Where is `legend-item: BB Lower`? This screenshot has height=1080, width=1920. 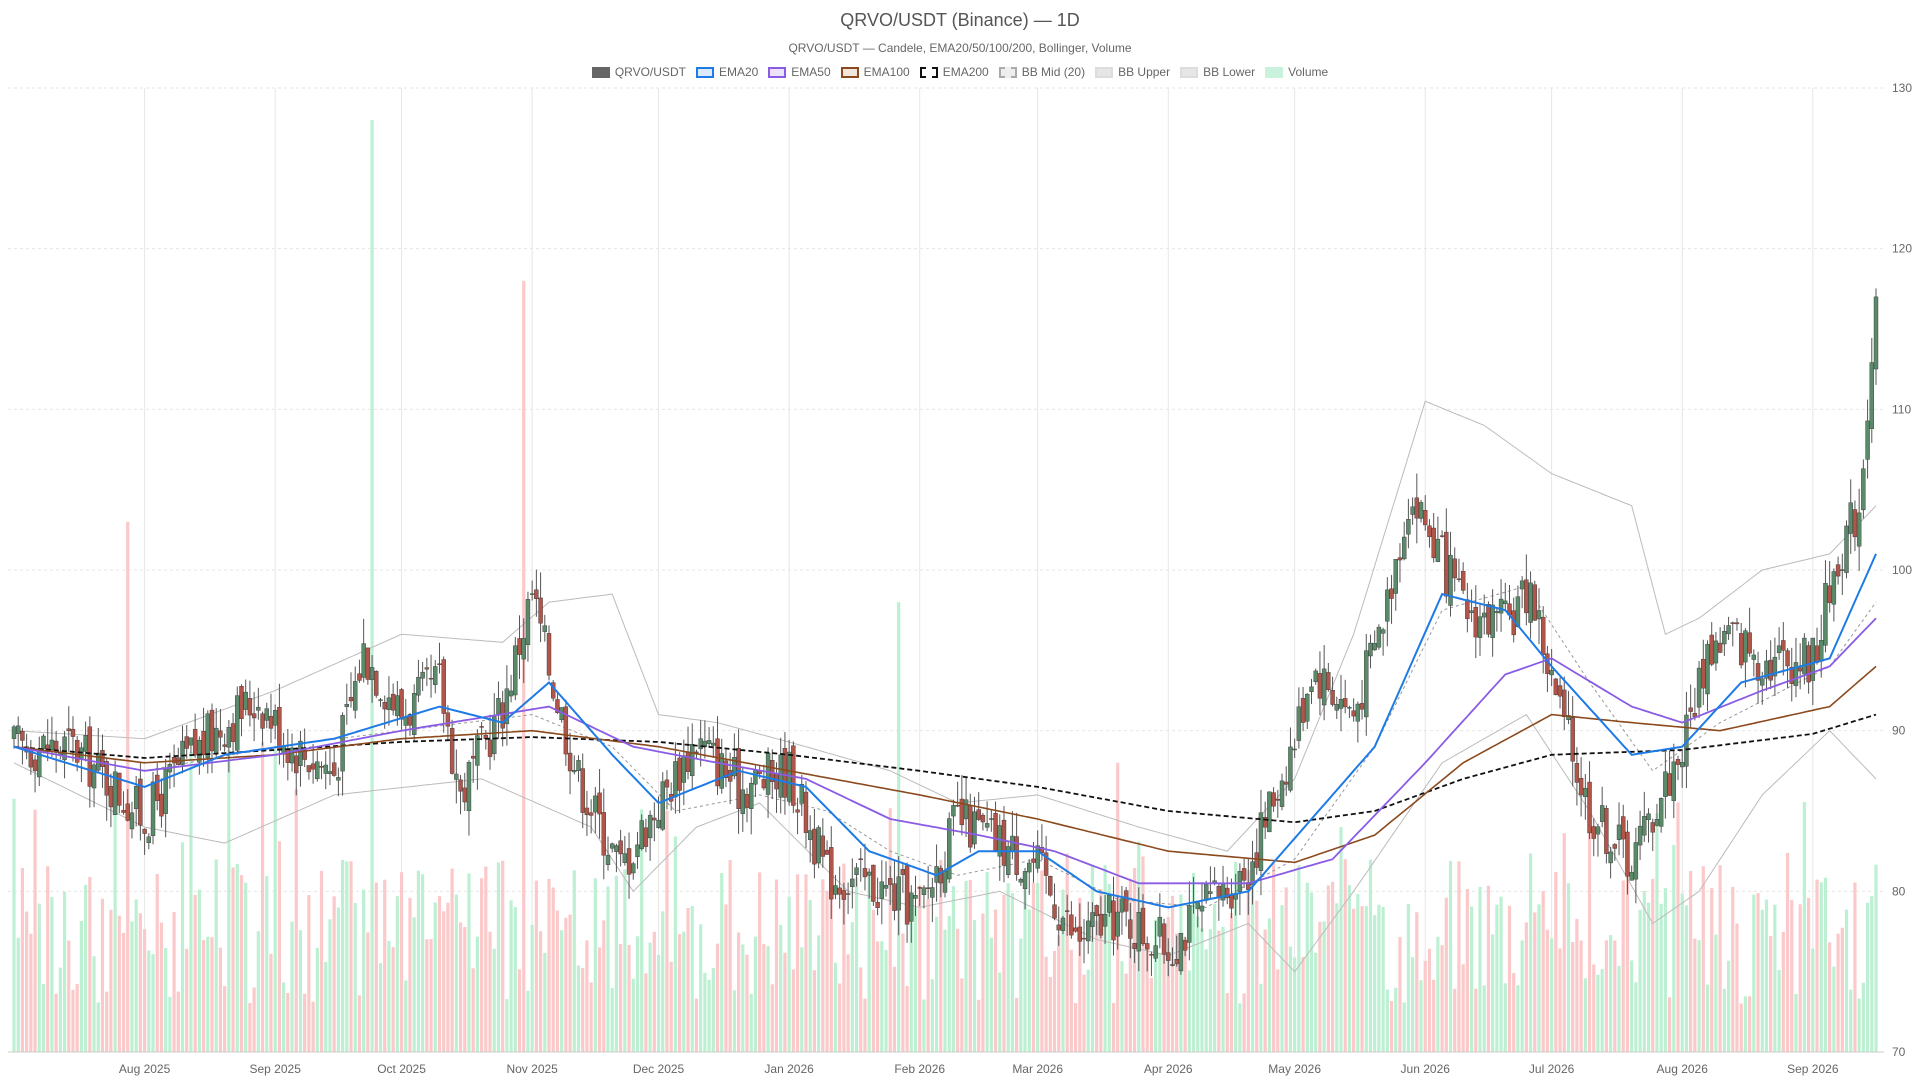
legend-item: BB Lower is located at coordinates (1217, 72).